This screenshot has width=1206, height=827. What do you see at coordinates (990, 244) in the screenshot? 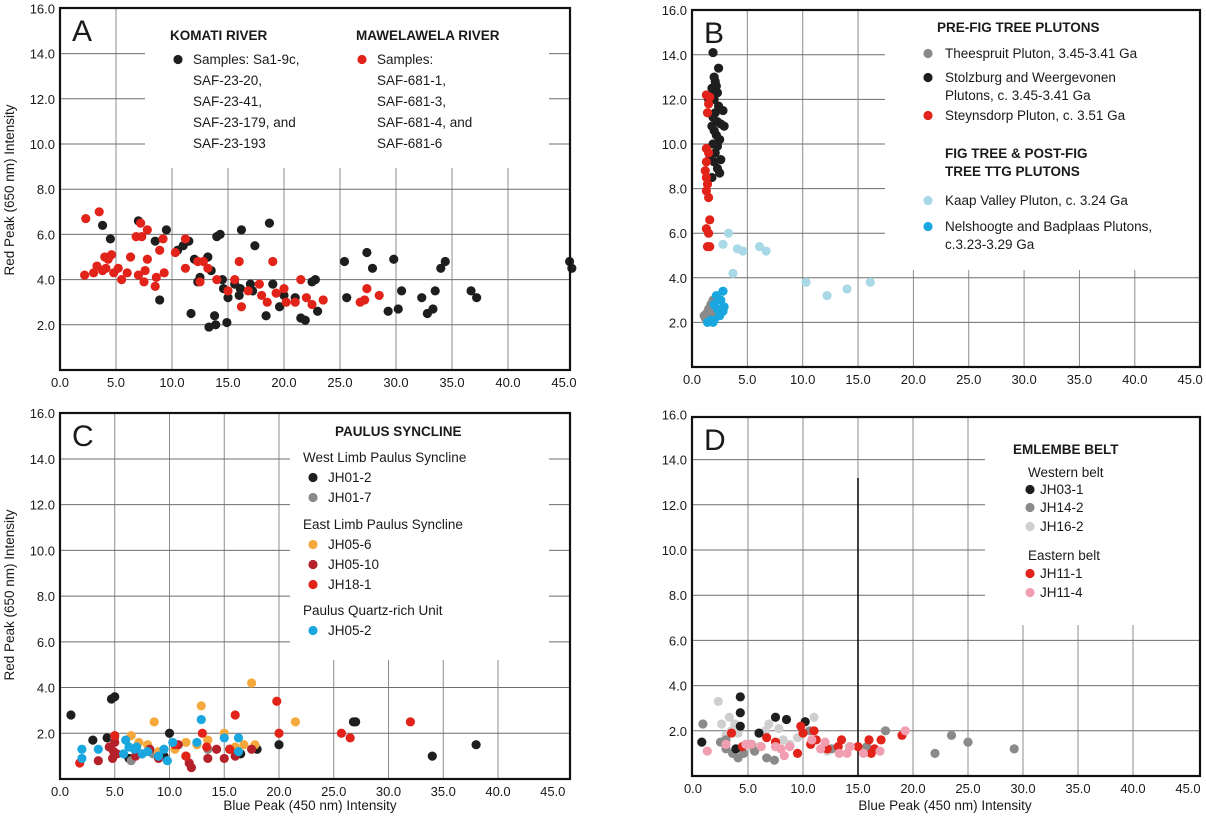
I see `legend-entry: c.3.23-3.29 Ga` at bounding box center [990, 244].